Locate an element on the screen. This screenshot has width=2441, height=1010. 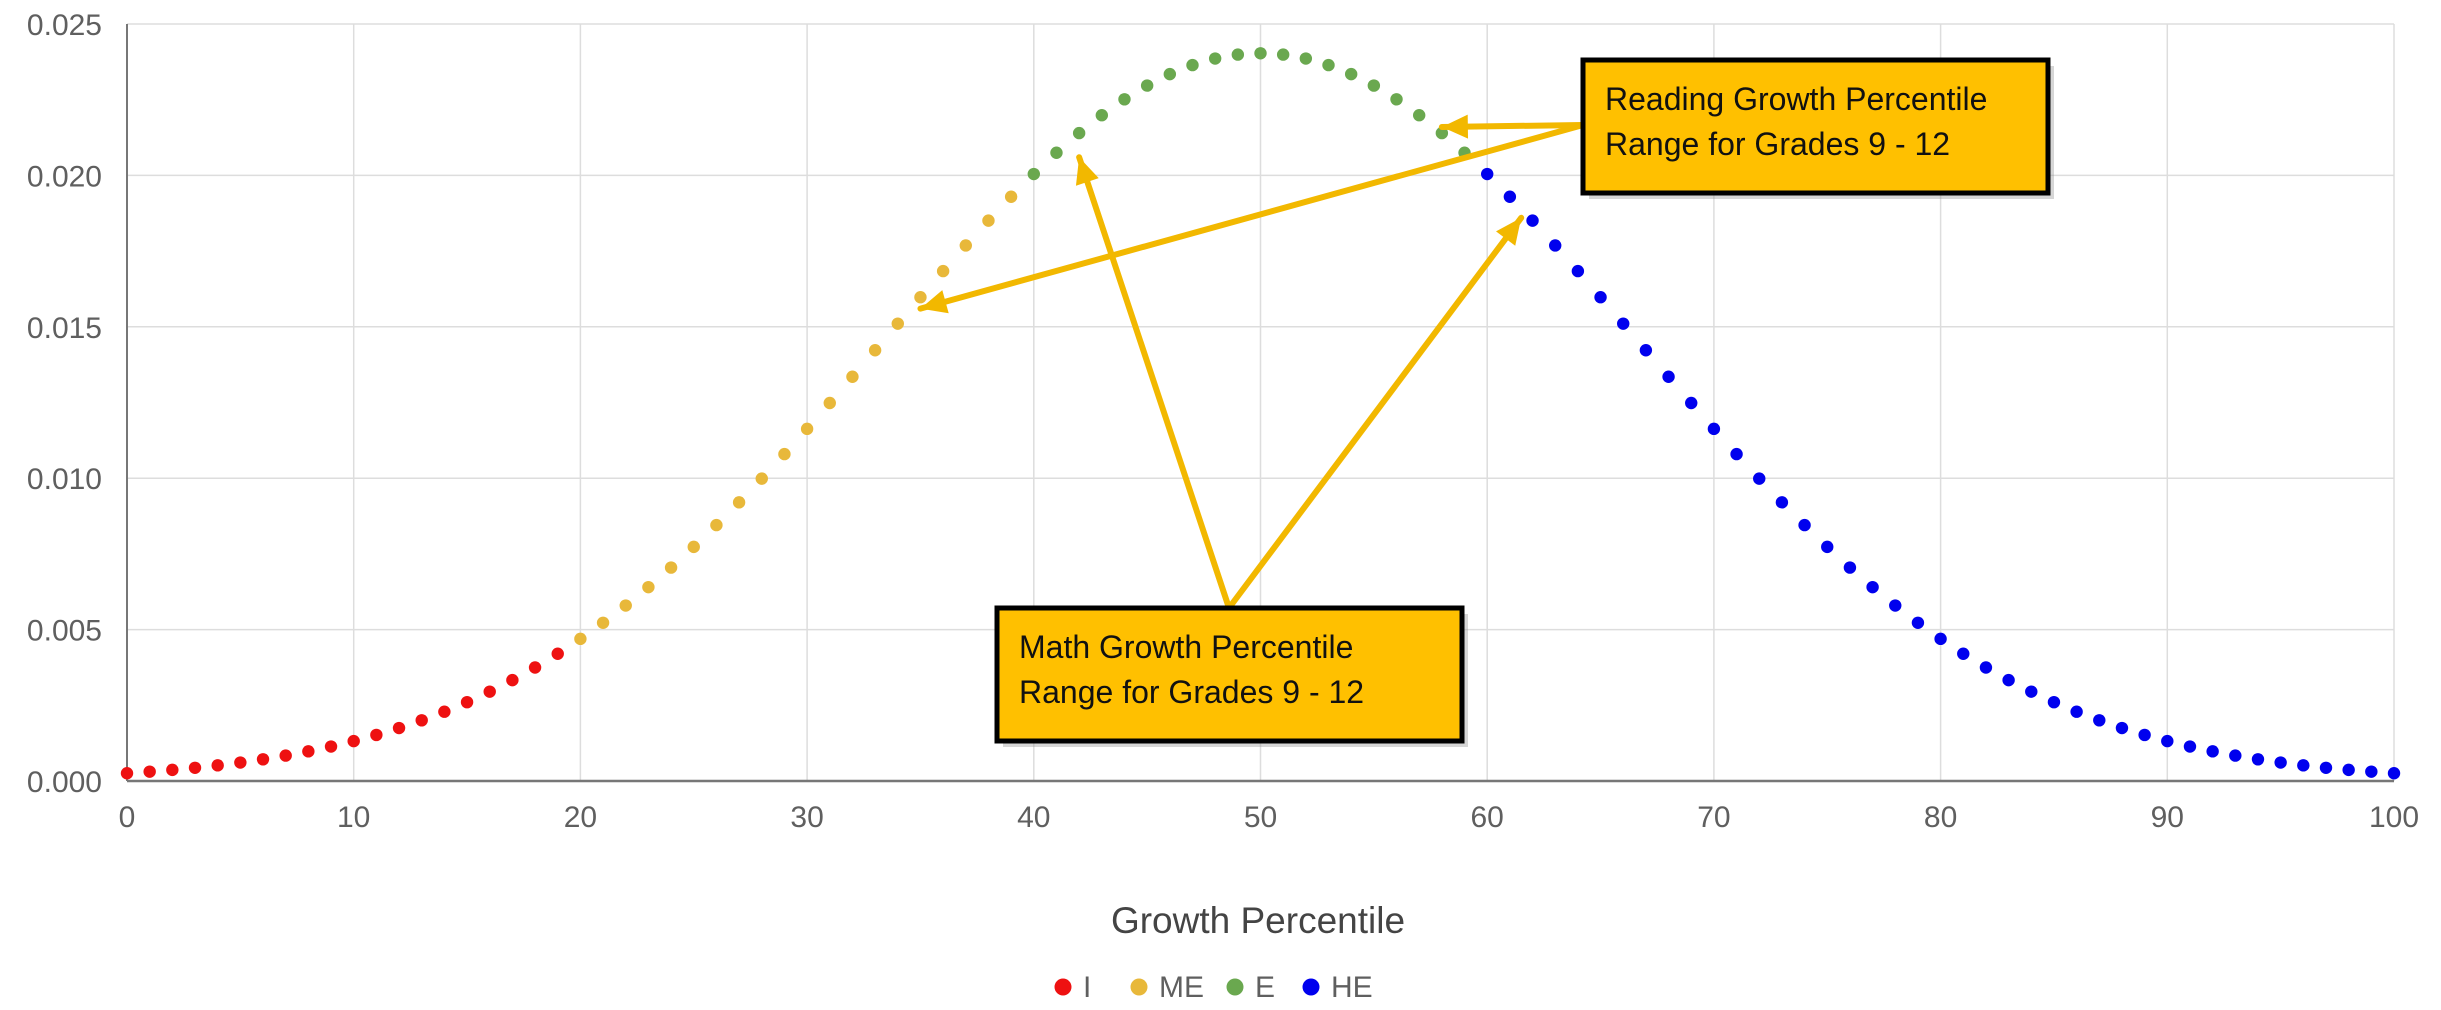
legend-marker-he is located at coordinates (1311, 987).